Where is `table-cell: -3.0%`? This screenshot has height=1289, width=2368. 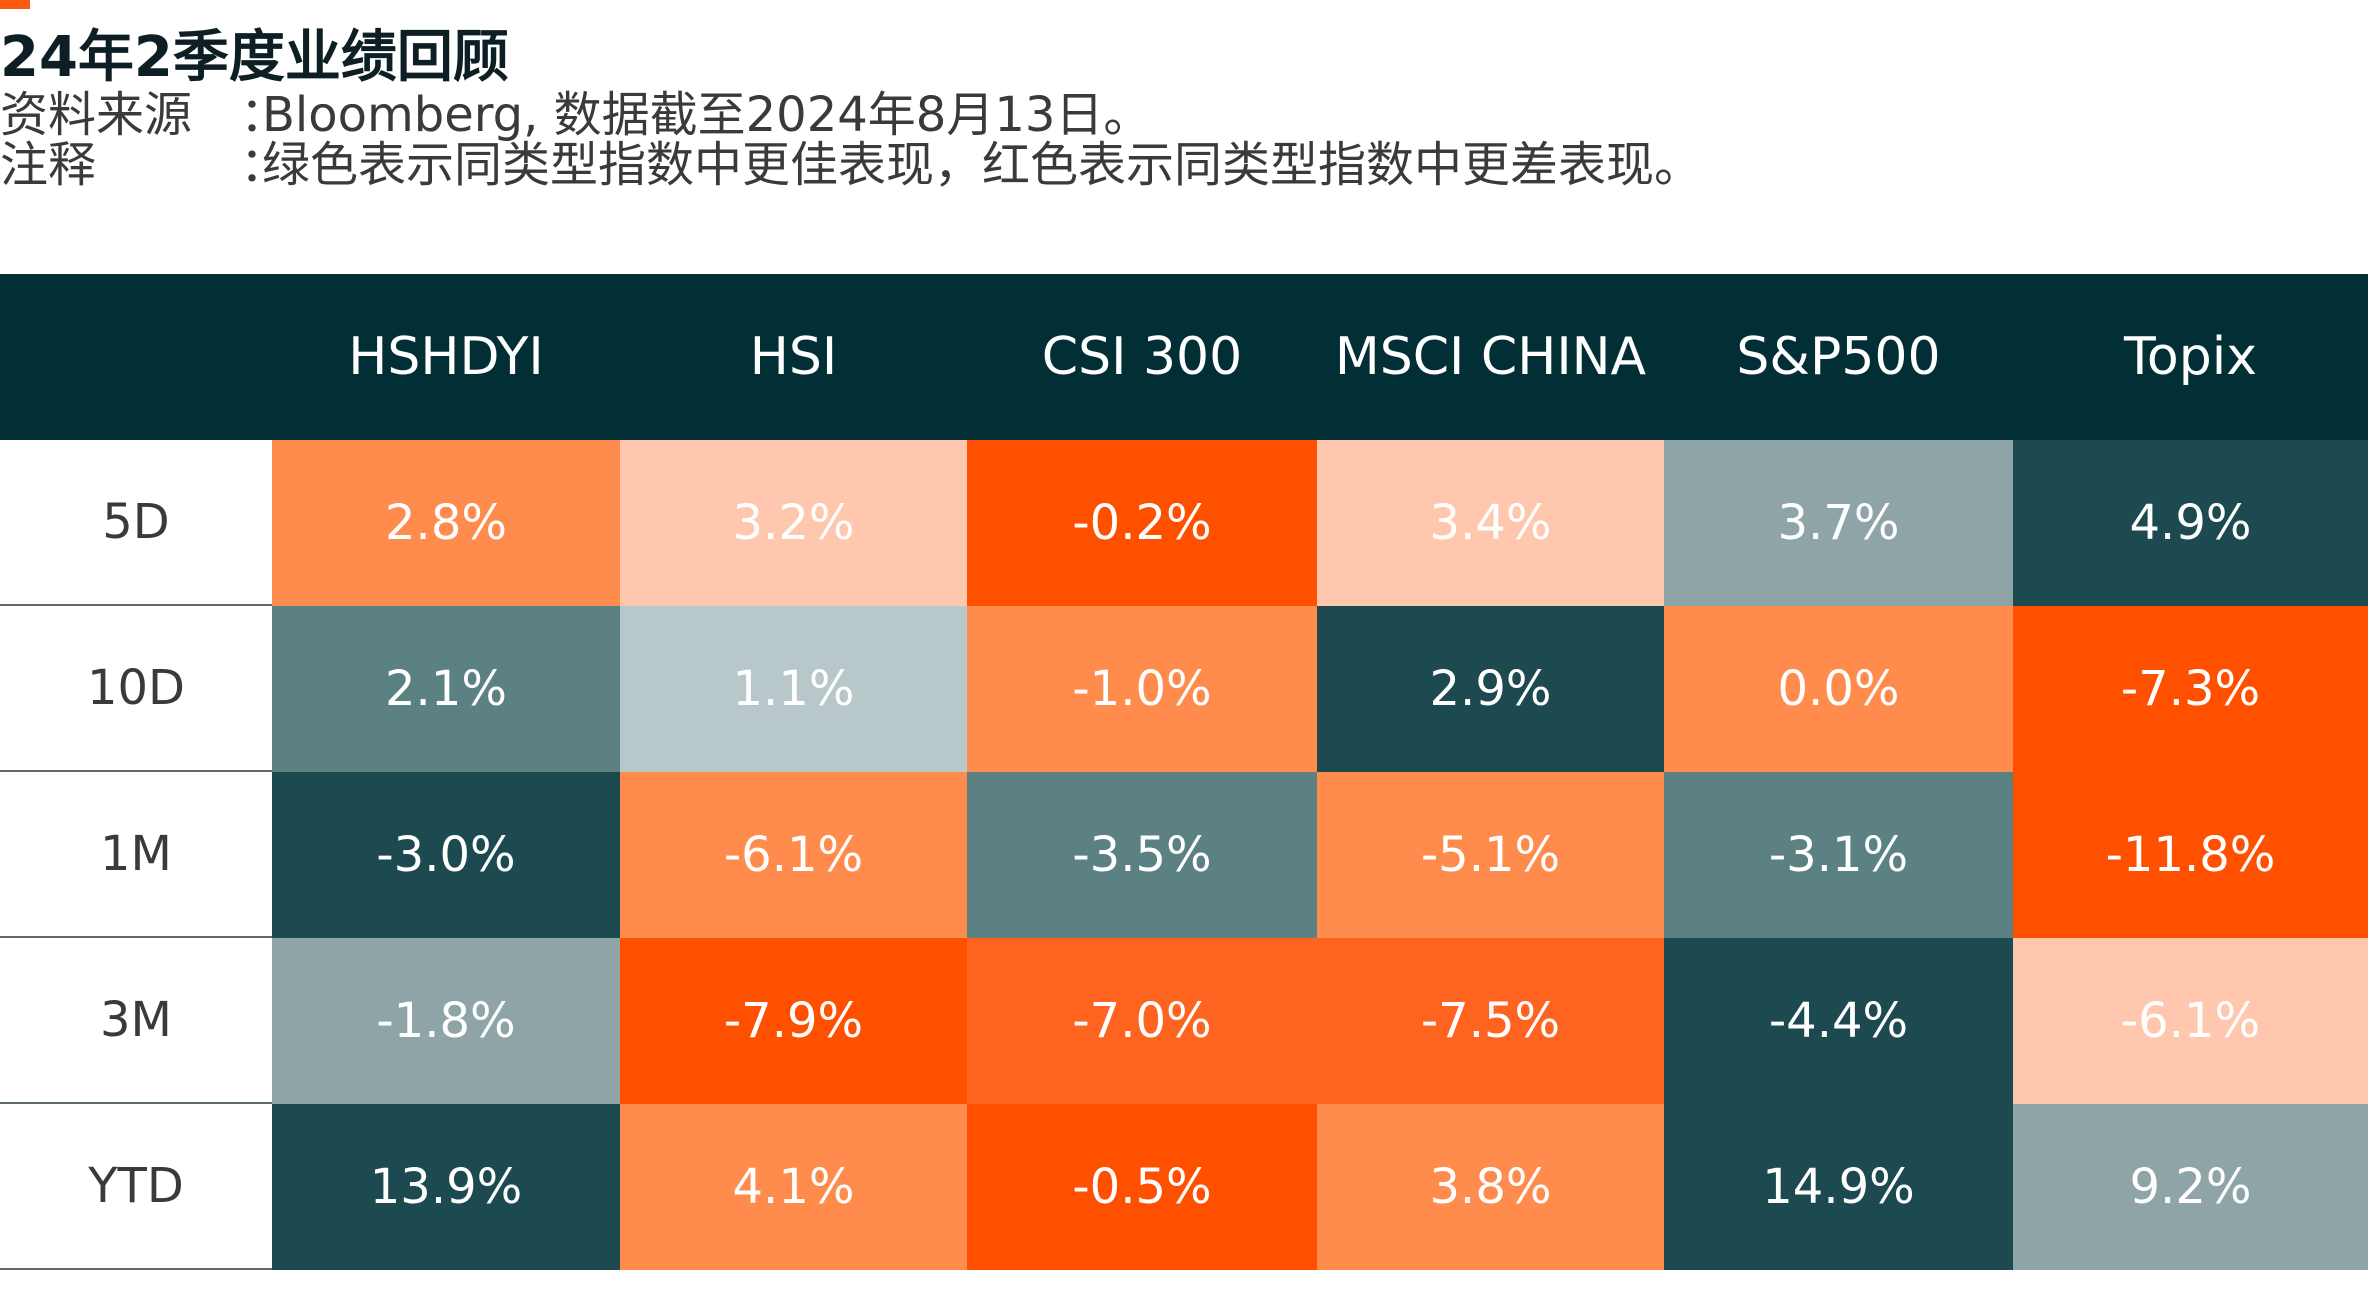 table-cell: -3.0% is located at coordinates (446, 855).